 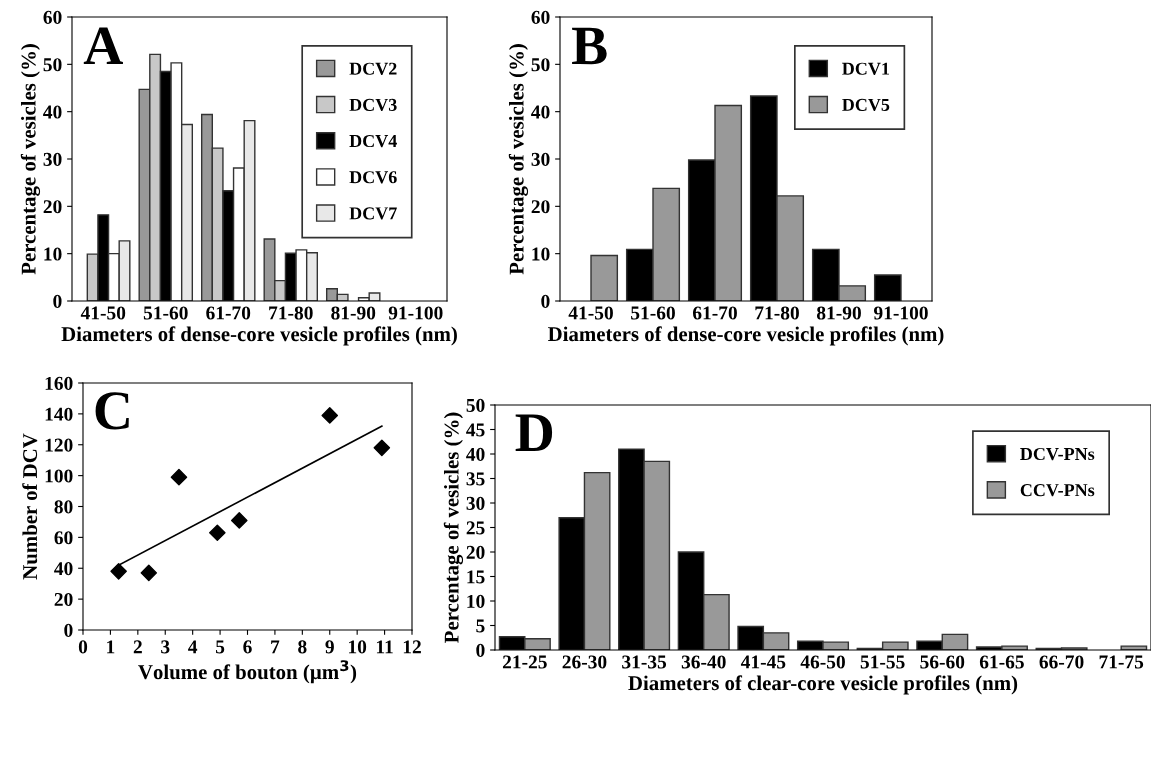 What do you see at coordinates (534, 433) in the screenshot?
I see `annotation: D` at bounding box center [534, 433].